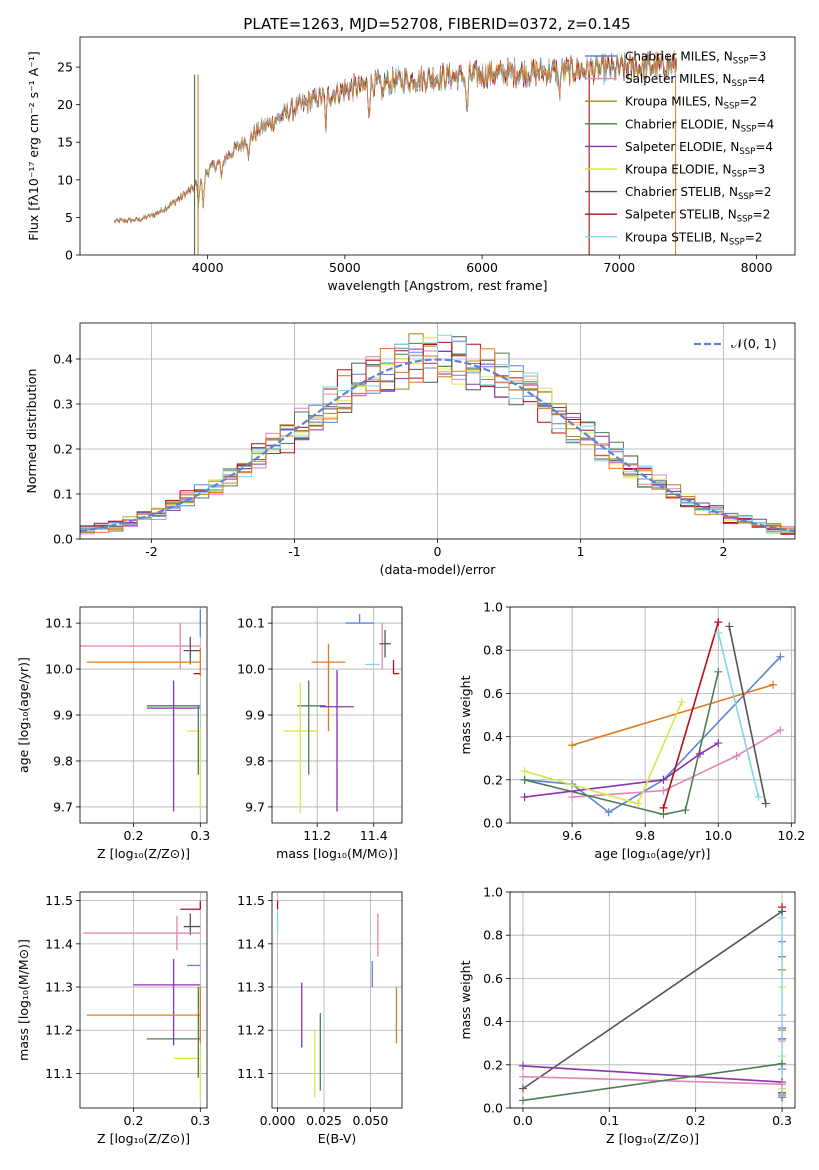 The image size is (819, 1170). I want to click on weight-line-kroupa_elodie, so click(603, 753).